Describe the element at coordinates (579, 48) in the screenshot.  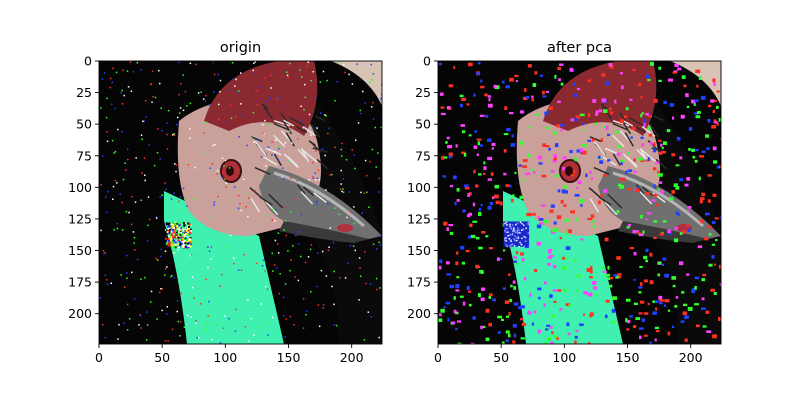
I see `panel-title-after-pca: after pca` at that location.